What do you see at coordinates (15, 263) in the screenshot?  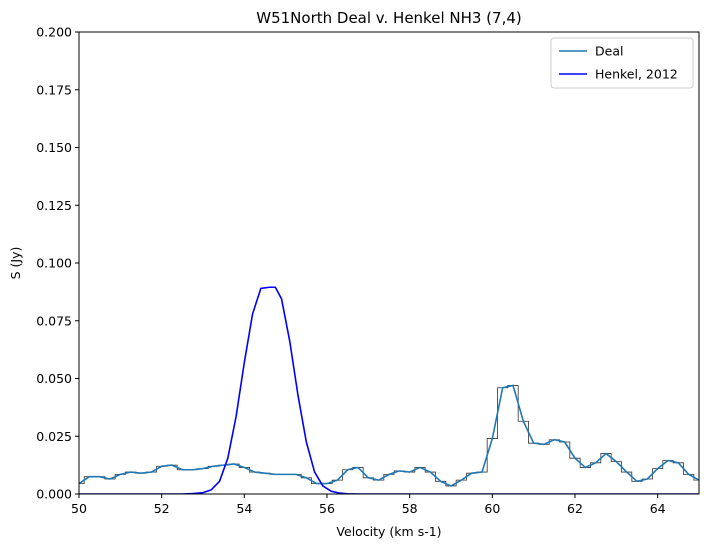 I see `y-axis-label: S (Jy)` at bounding box center [15, 263].